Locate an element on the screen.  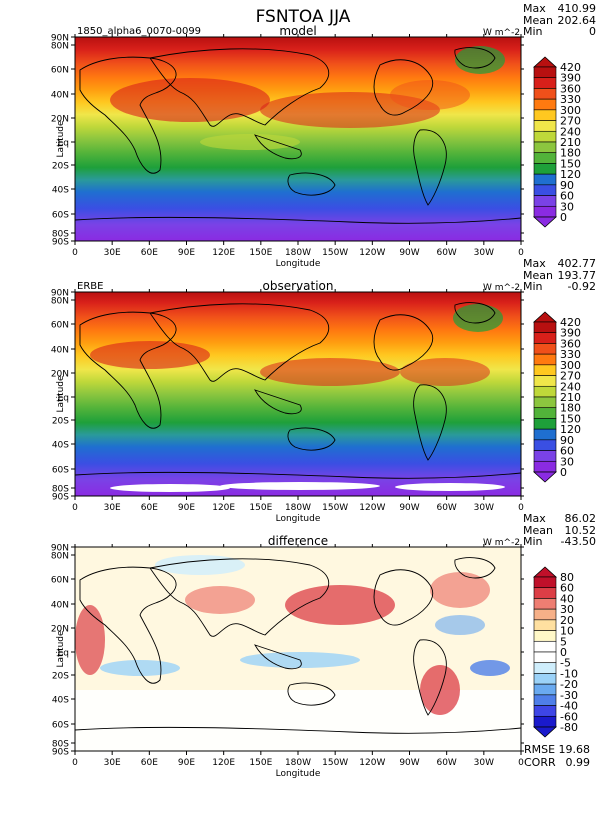
y-tick-label: 60N is located at coordinates (60, 326).